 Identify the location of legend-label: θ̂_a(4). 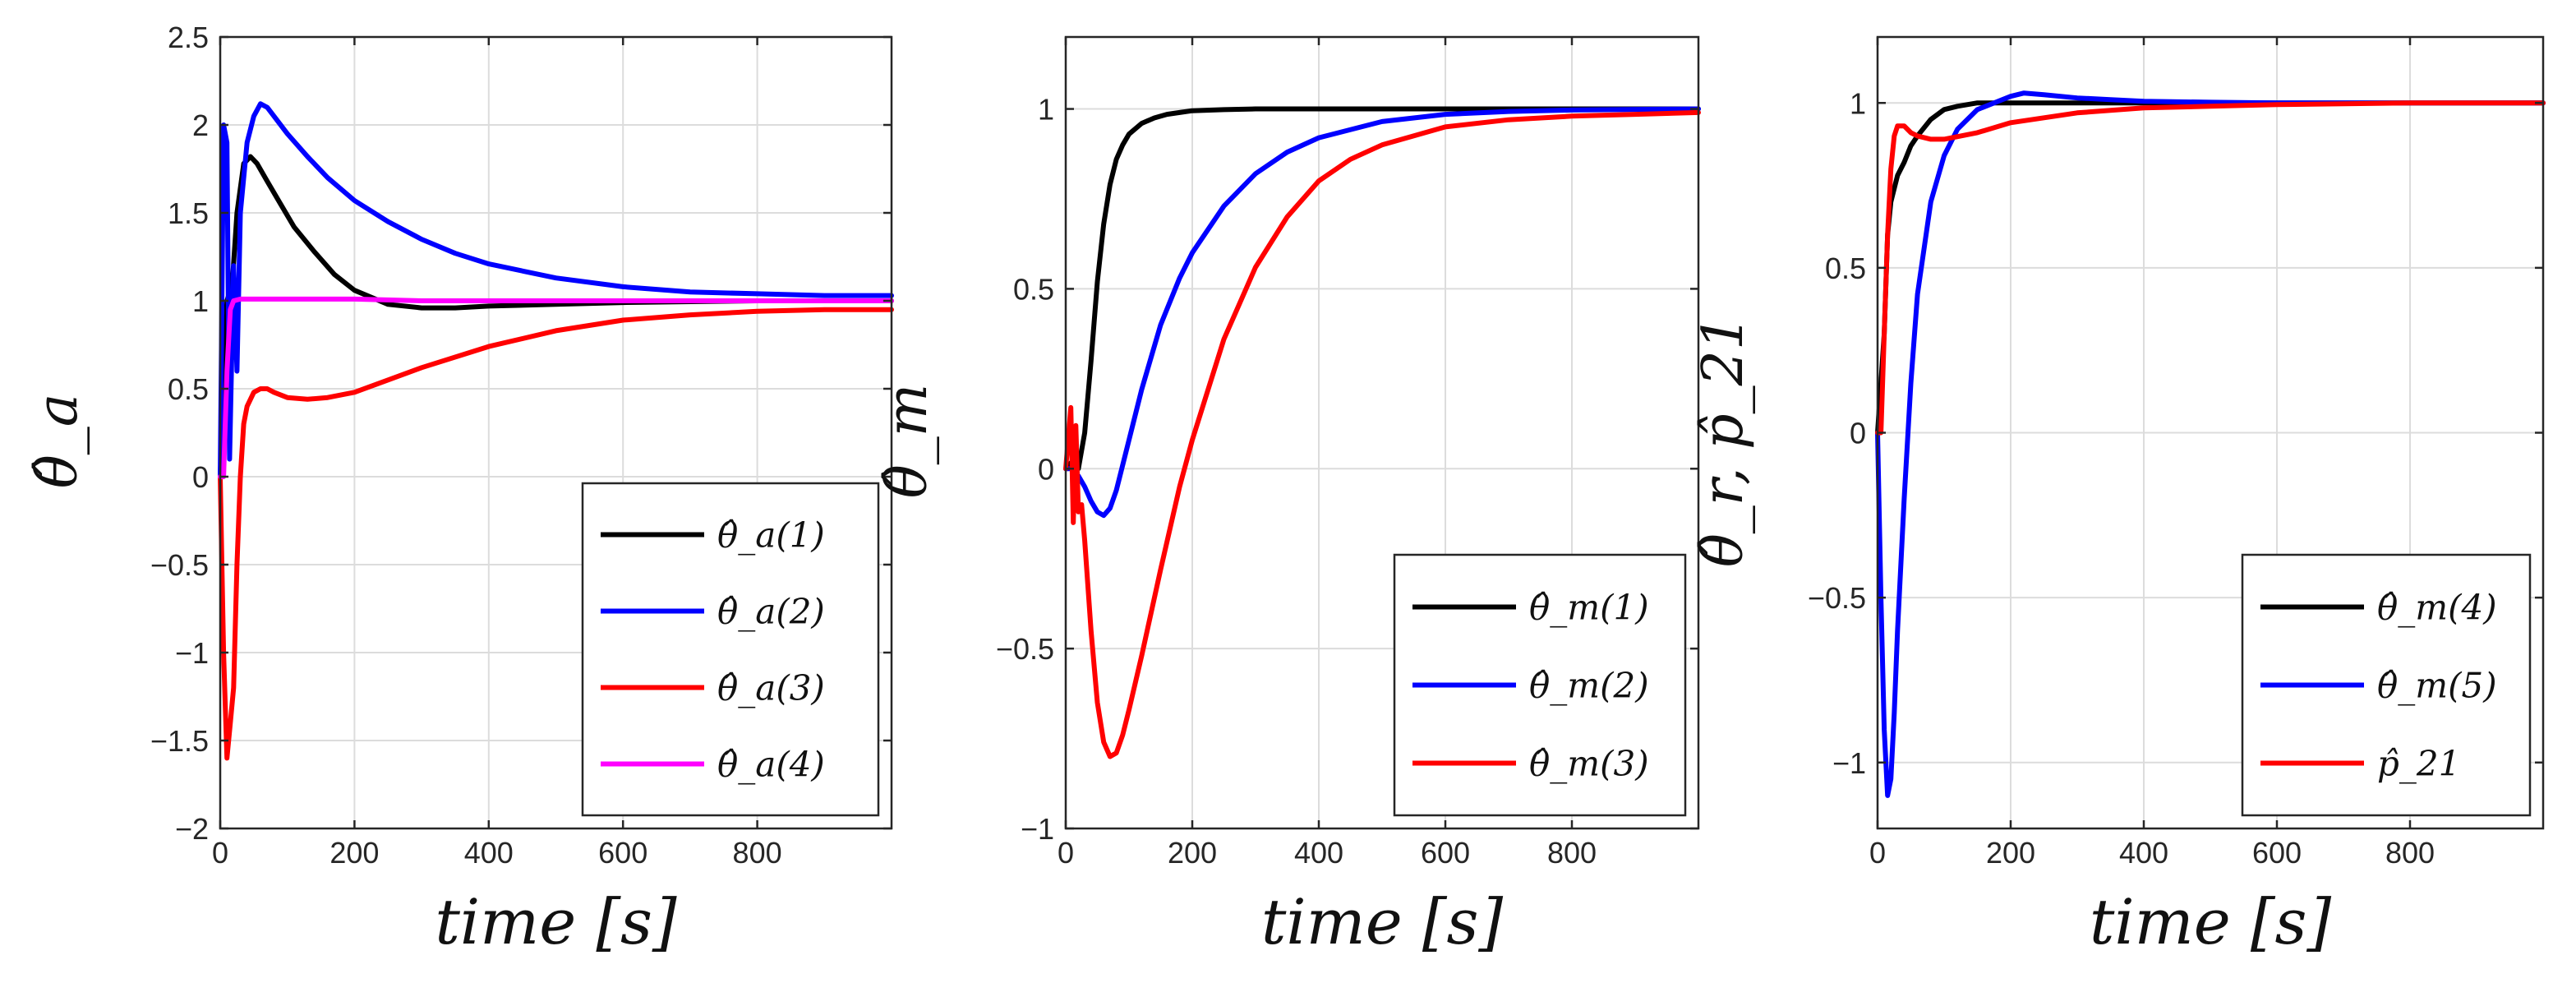
(771, 765).